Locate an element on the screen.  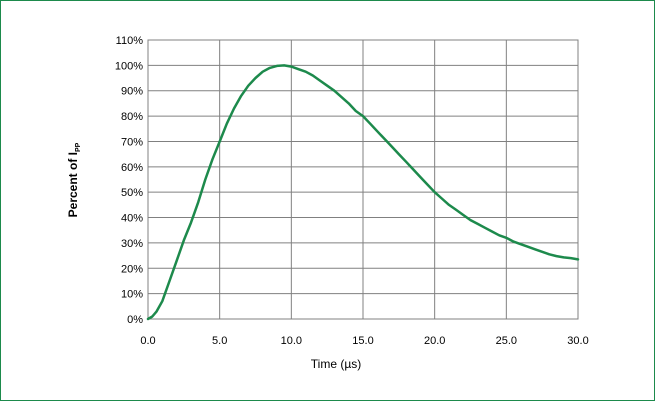
y-tick-label: 0% is located at coordinates (135, 320).